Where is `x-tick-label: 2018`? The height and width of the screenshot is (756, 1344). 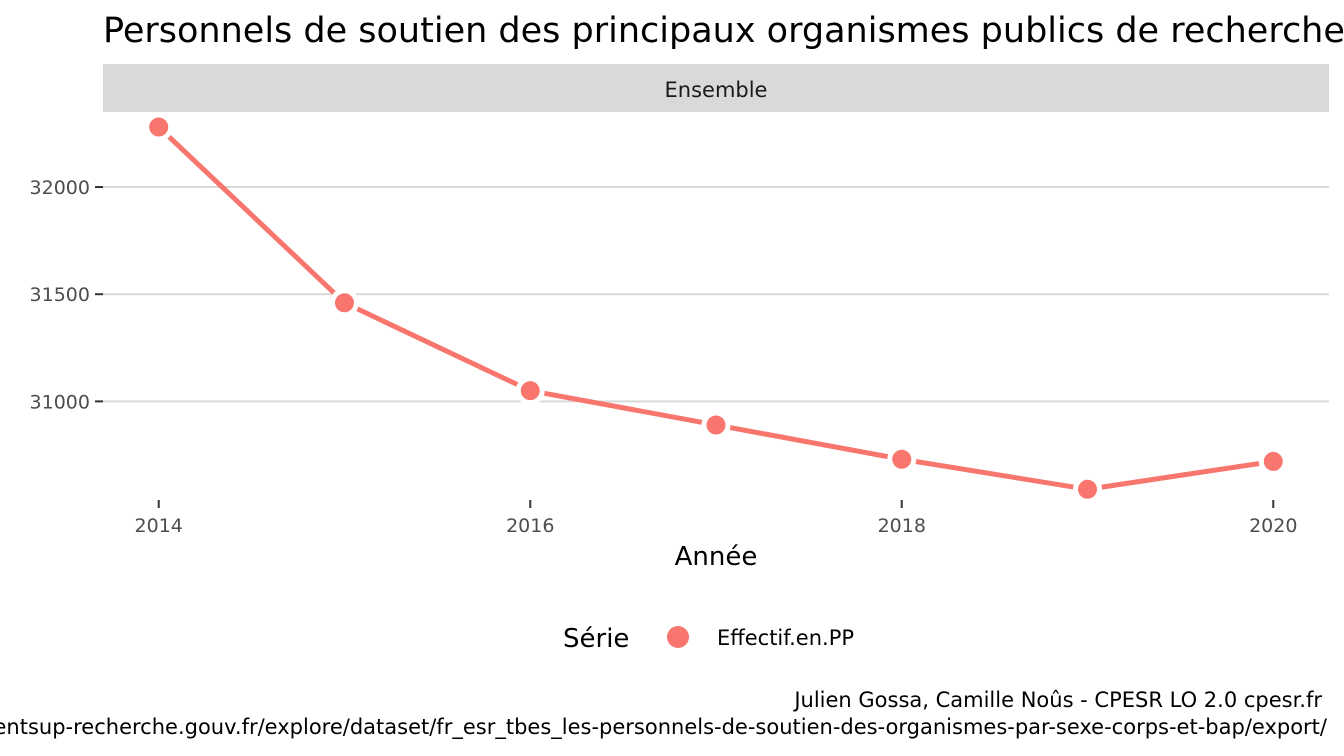
x-tick-label: 2018 is located at coordinates (902, 526).